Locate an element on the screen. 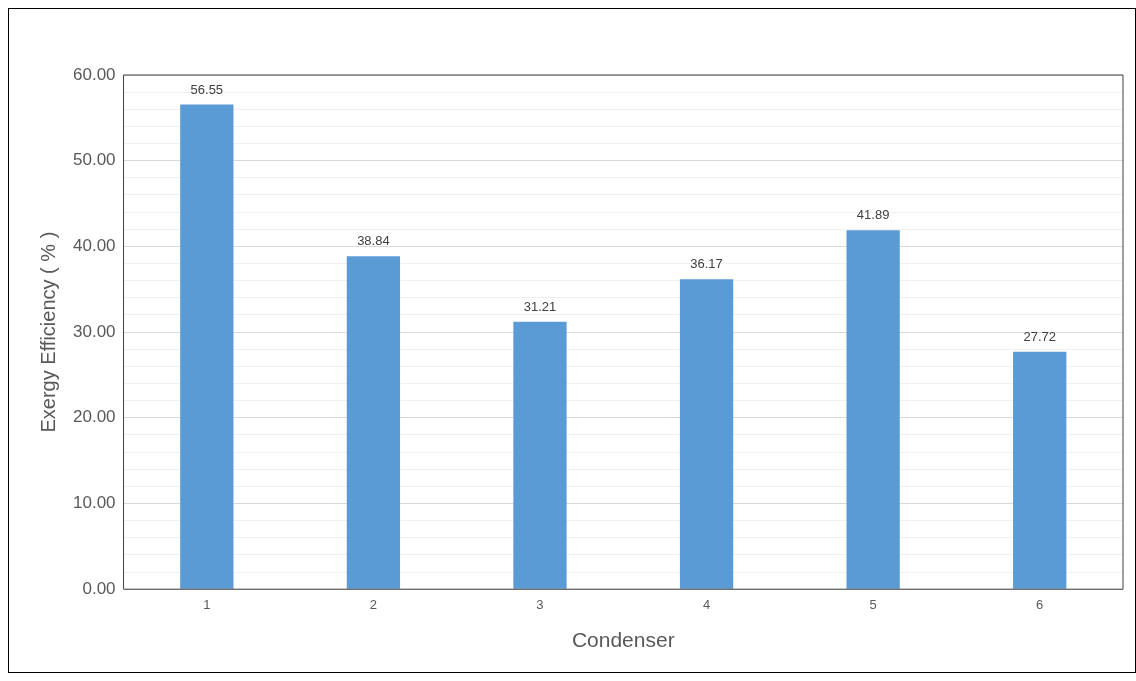 This screenshot has height=681, width=1136. x-tick-label: 6 is located at coordinates (1040, 604).